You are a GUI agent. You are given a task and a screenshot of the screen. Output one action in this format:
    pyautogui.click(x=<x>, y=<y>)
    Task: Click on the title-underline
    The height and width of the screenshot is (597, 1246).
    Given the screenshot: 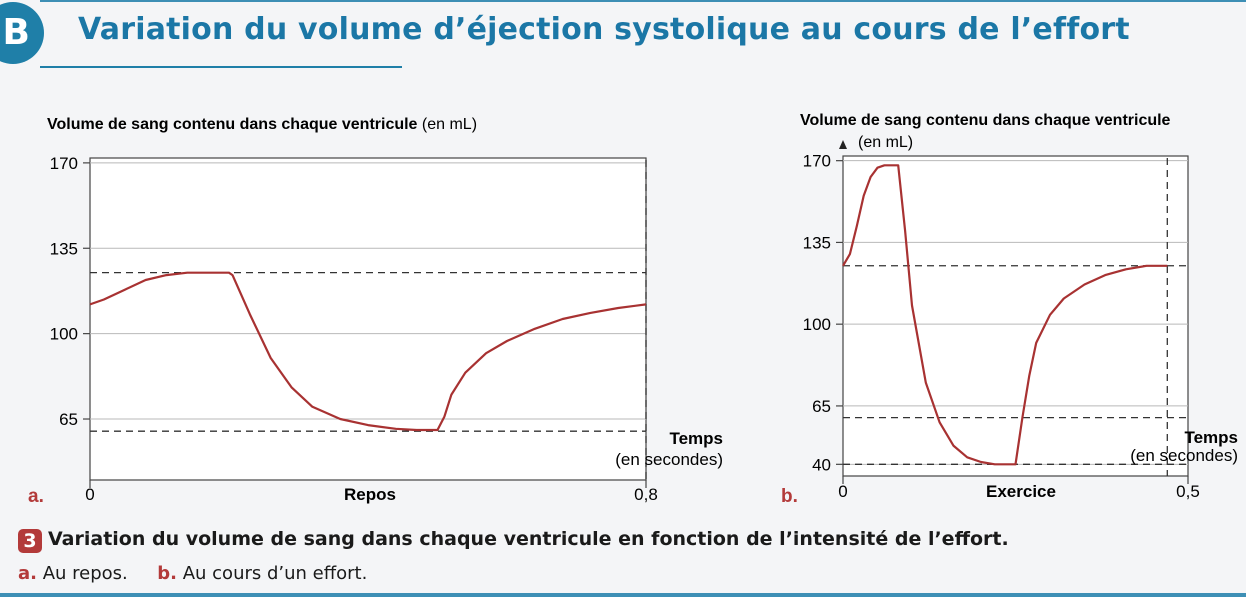 What is the action you would take?
    pyautogui.click(x=221, y=67)
    